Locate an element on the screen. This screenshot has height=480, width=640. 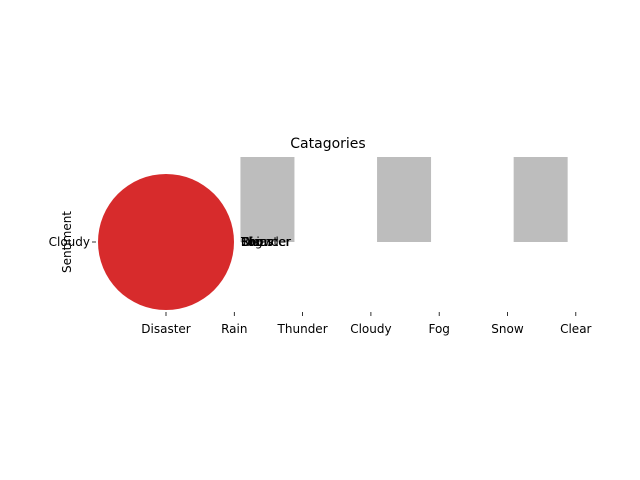
bubble-disaster is located at coordinates (166, 242).